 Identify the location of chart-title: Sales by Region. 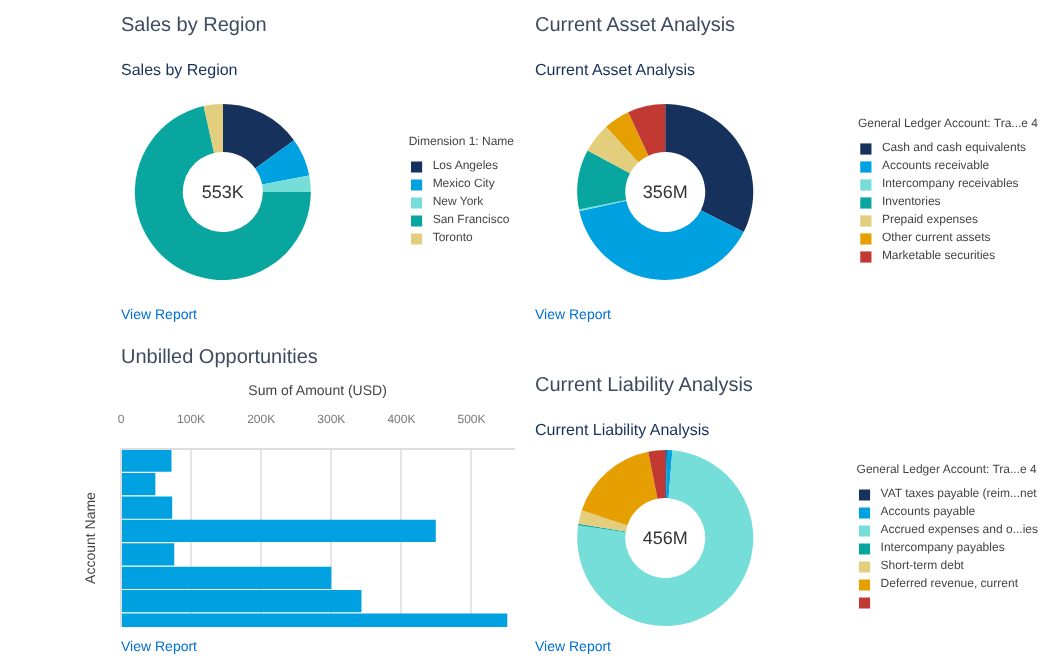
(194, 26).